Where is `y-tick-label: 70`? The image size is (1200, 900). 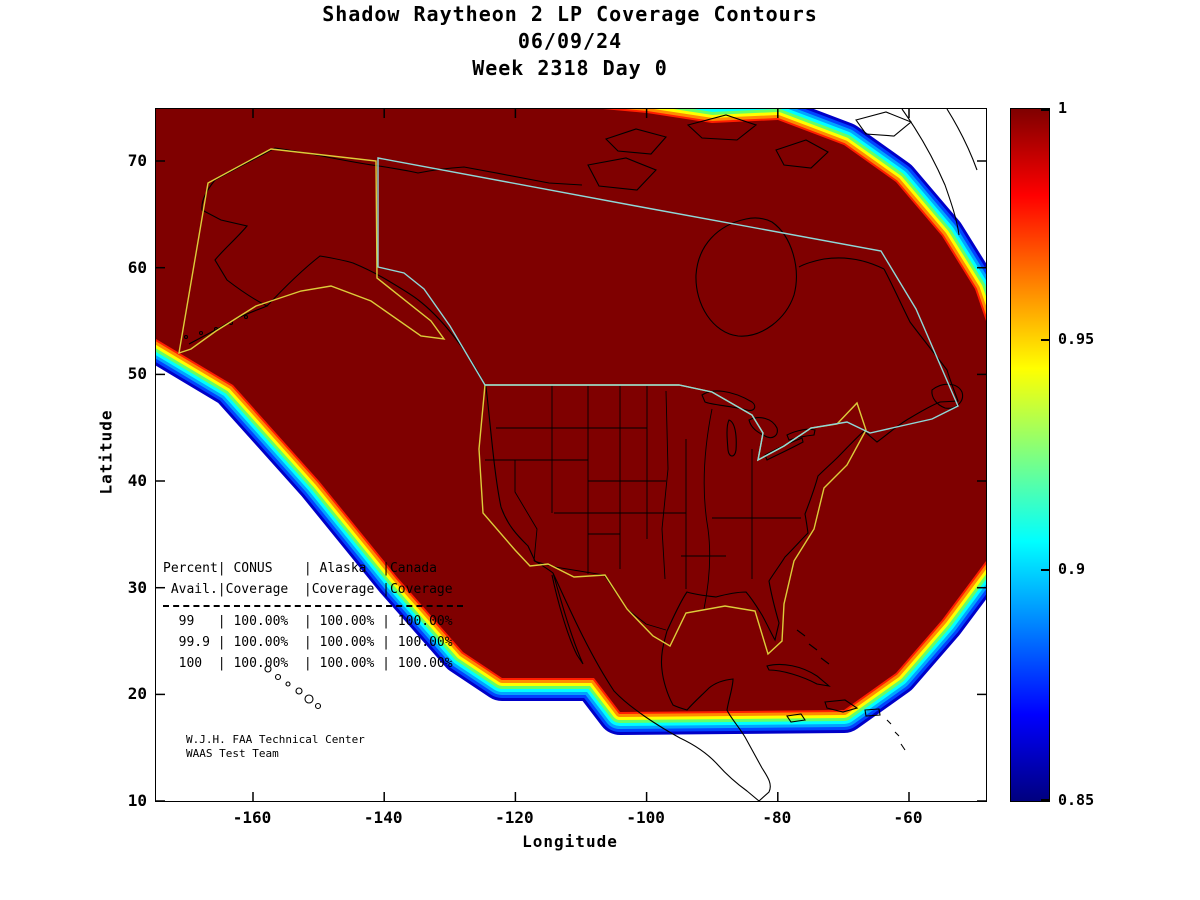
y-tick-label: 70 is located at coordinates (137, 160).